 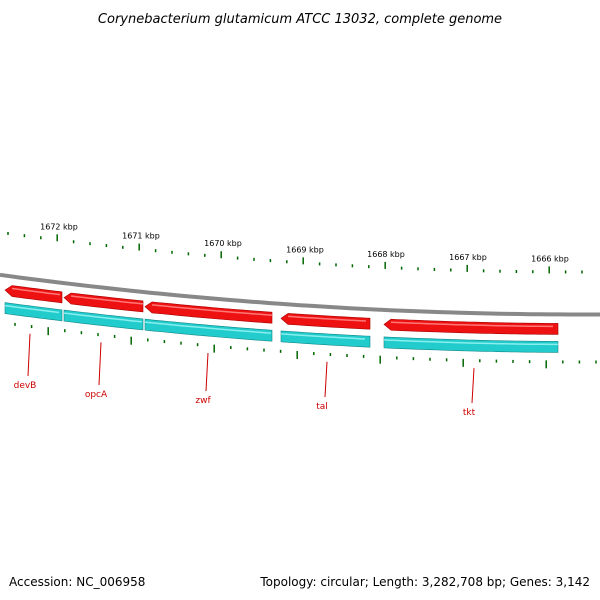 What do you see at coordinates (550, 258) in the screenshot?
I see `kbp-label: 1666 kbp` at bounding box center [550, 258].